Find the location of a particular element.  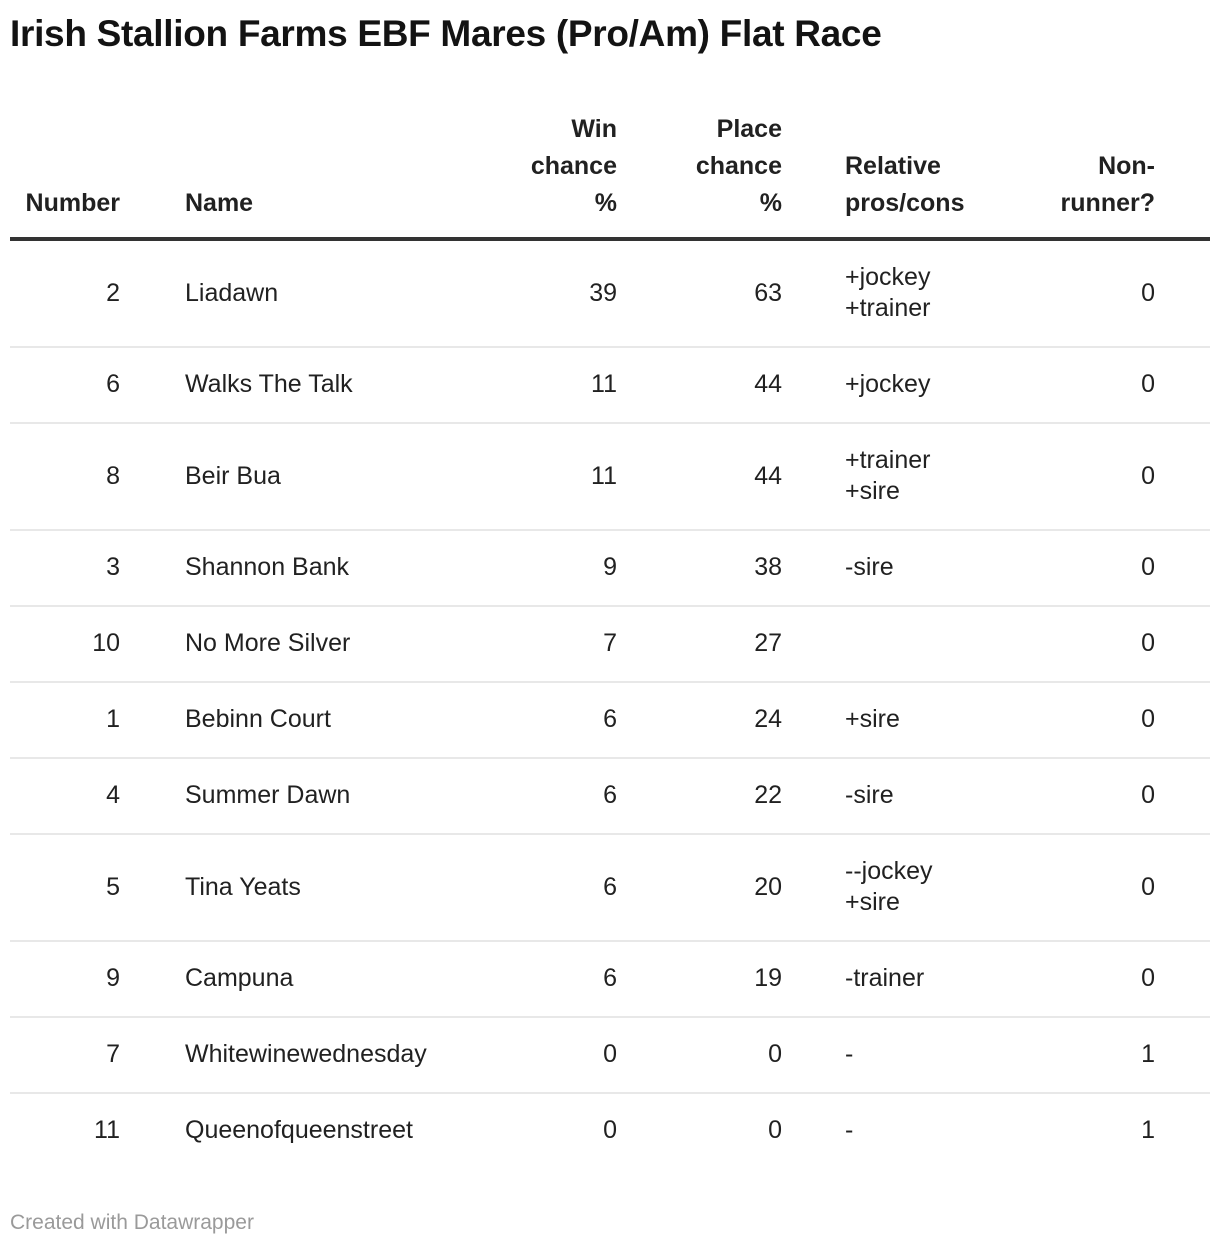

cell-name: No More Silver is located at coordinates (320, 643).